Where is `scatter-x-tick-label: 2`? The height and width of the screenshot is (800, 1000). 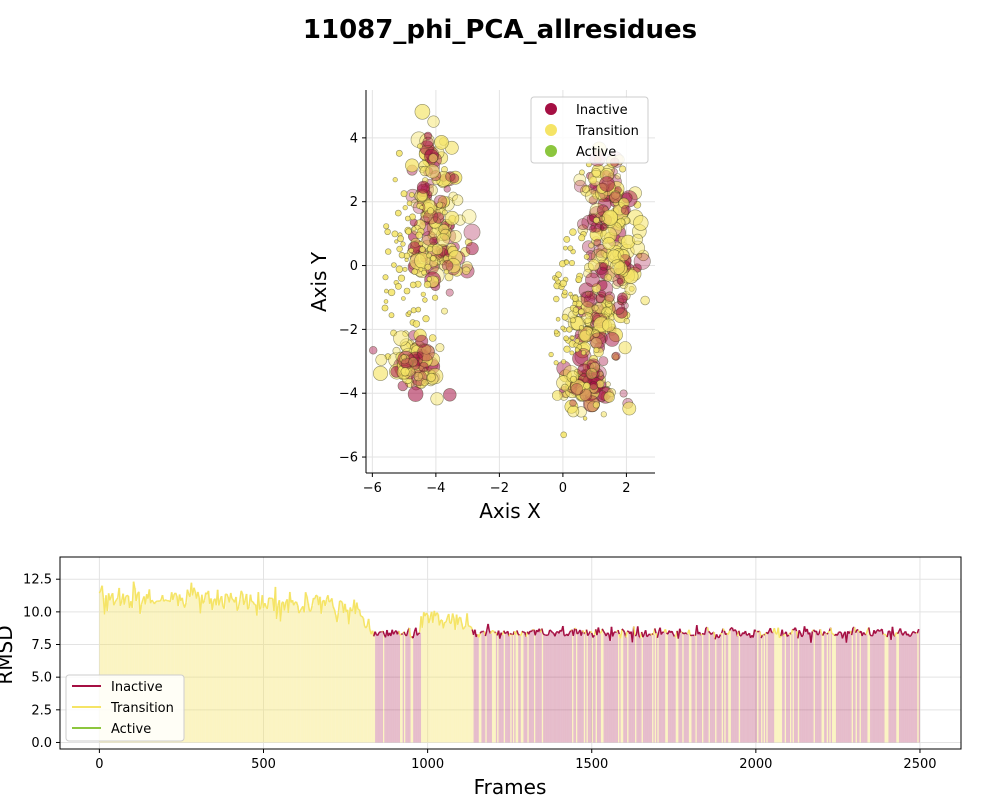
scatter-x-tick-label: 2 is located at coordinates (626, 488).